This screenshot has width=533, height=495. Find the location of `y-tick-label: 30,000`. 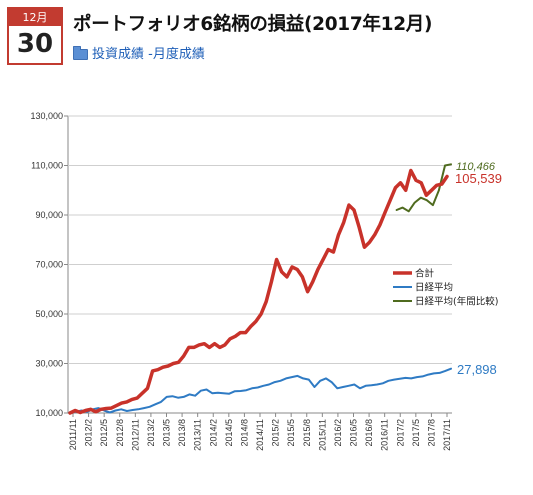

y-tick-label: 30,000 is located at coordinates (49, 364).